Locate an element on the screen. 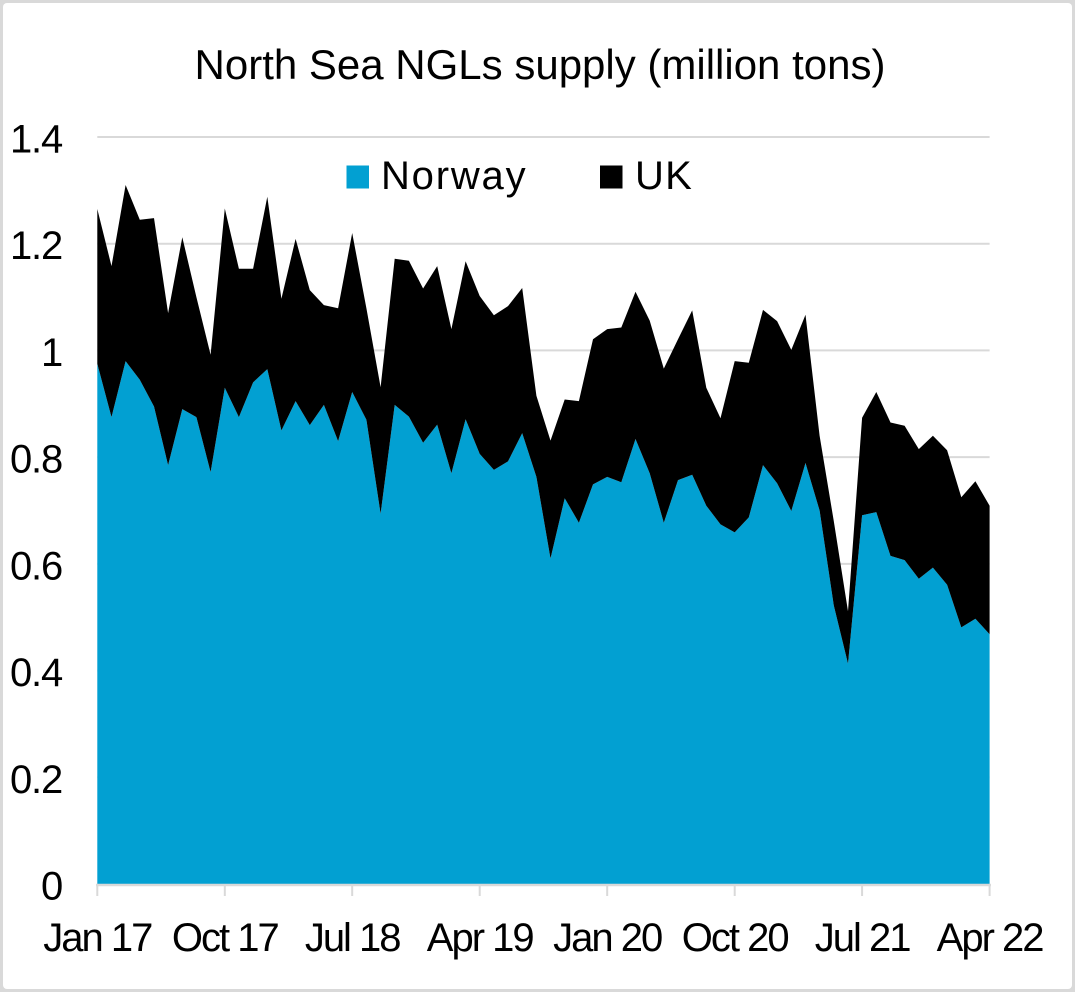 The height and width of the screenshot is (997, 1075). svg-text: 1 is located at coordinates (51, 353).